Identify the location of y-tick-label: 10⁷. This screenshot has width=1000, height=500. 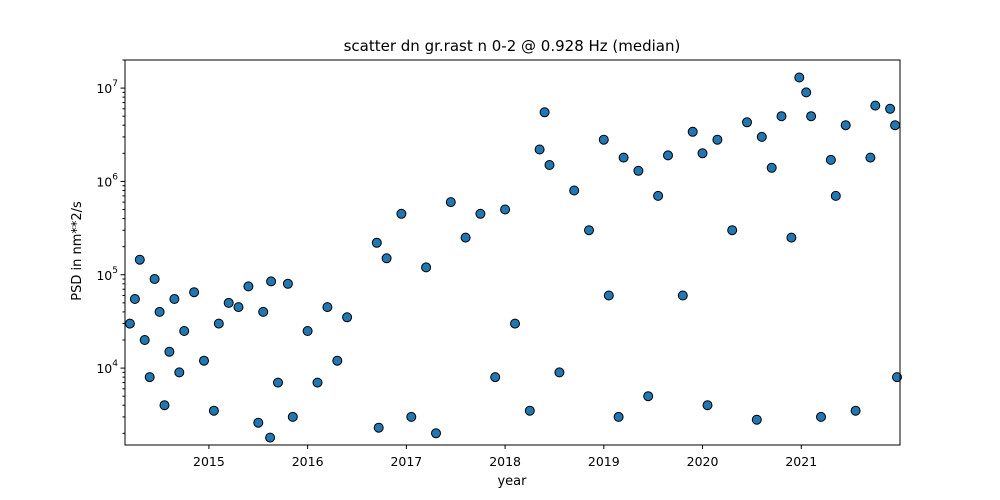
(107, 87).